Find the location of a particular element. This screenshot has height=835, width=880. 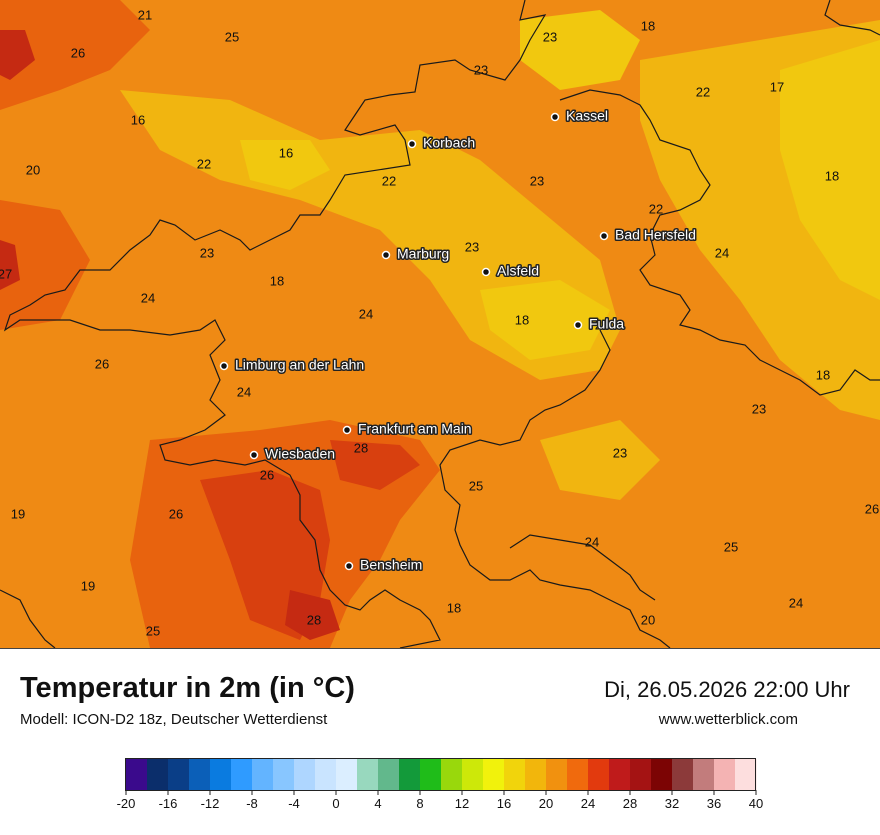

temperature-value-label: 24 is located at coordinates (148, 297).